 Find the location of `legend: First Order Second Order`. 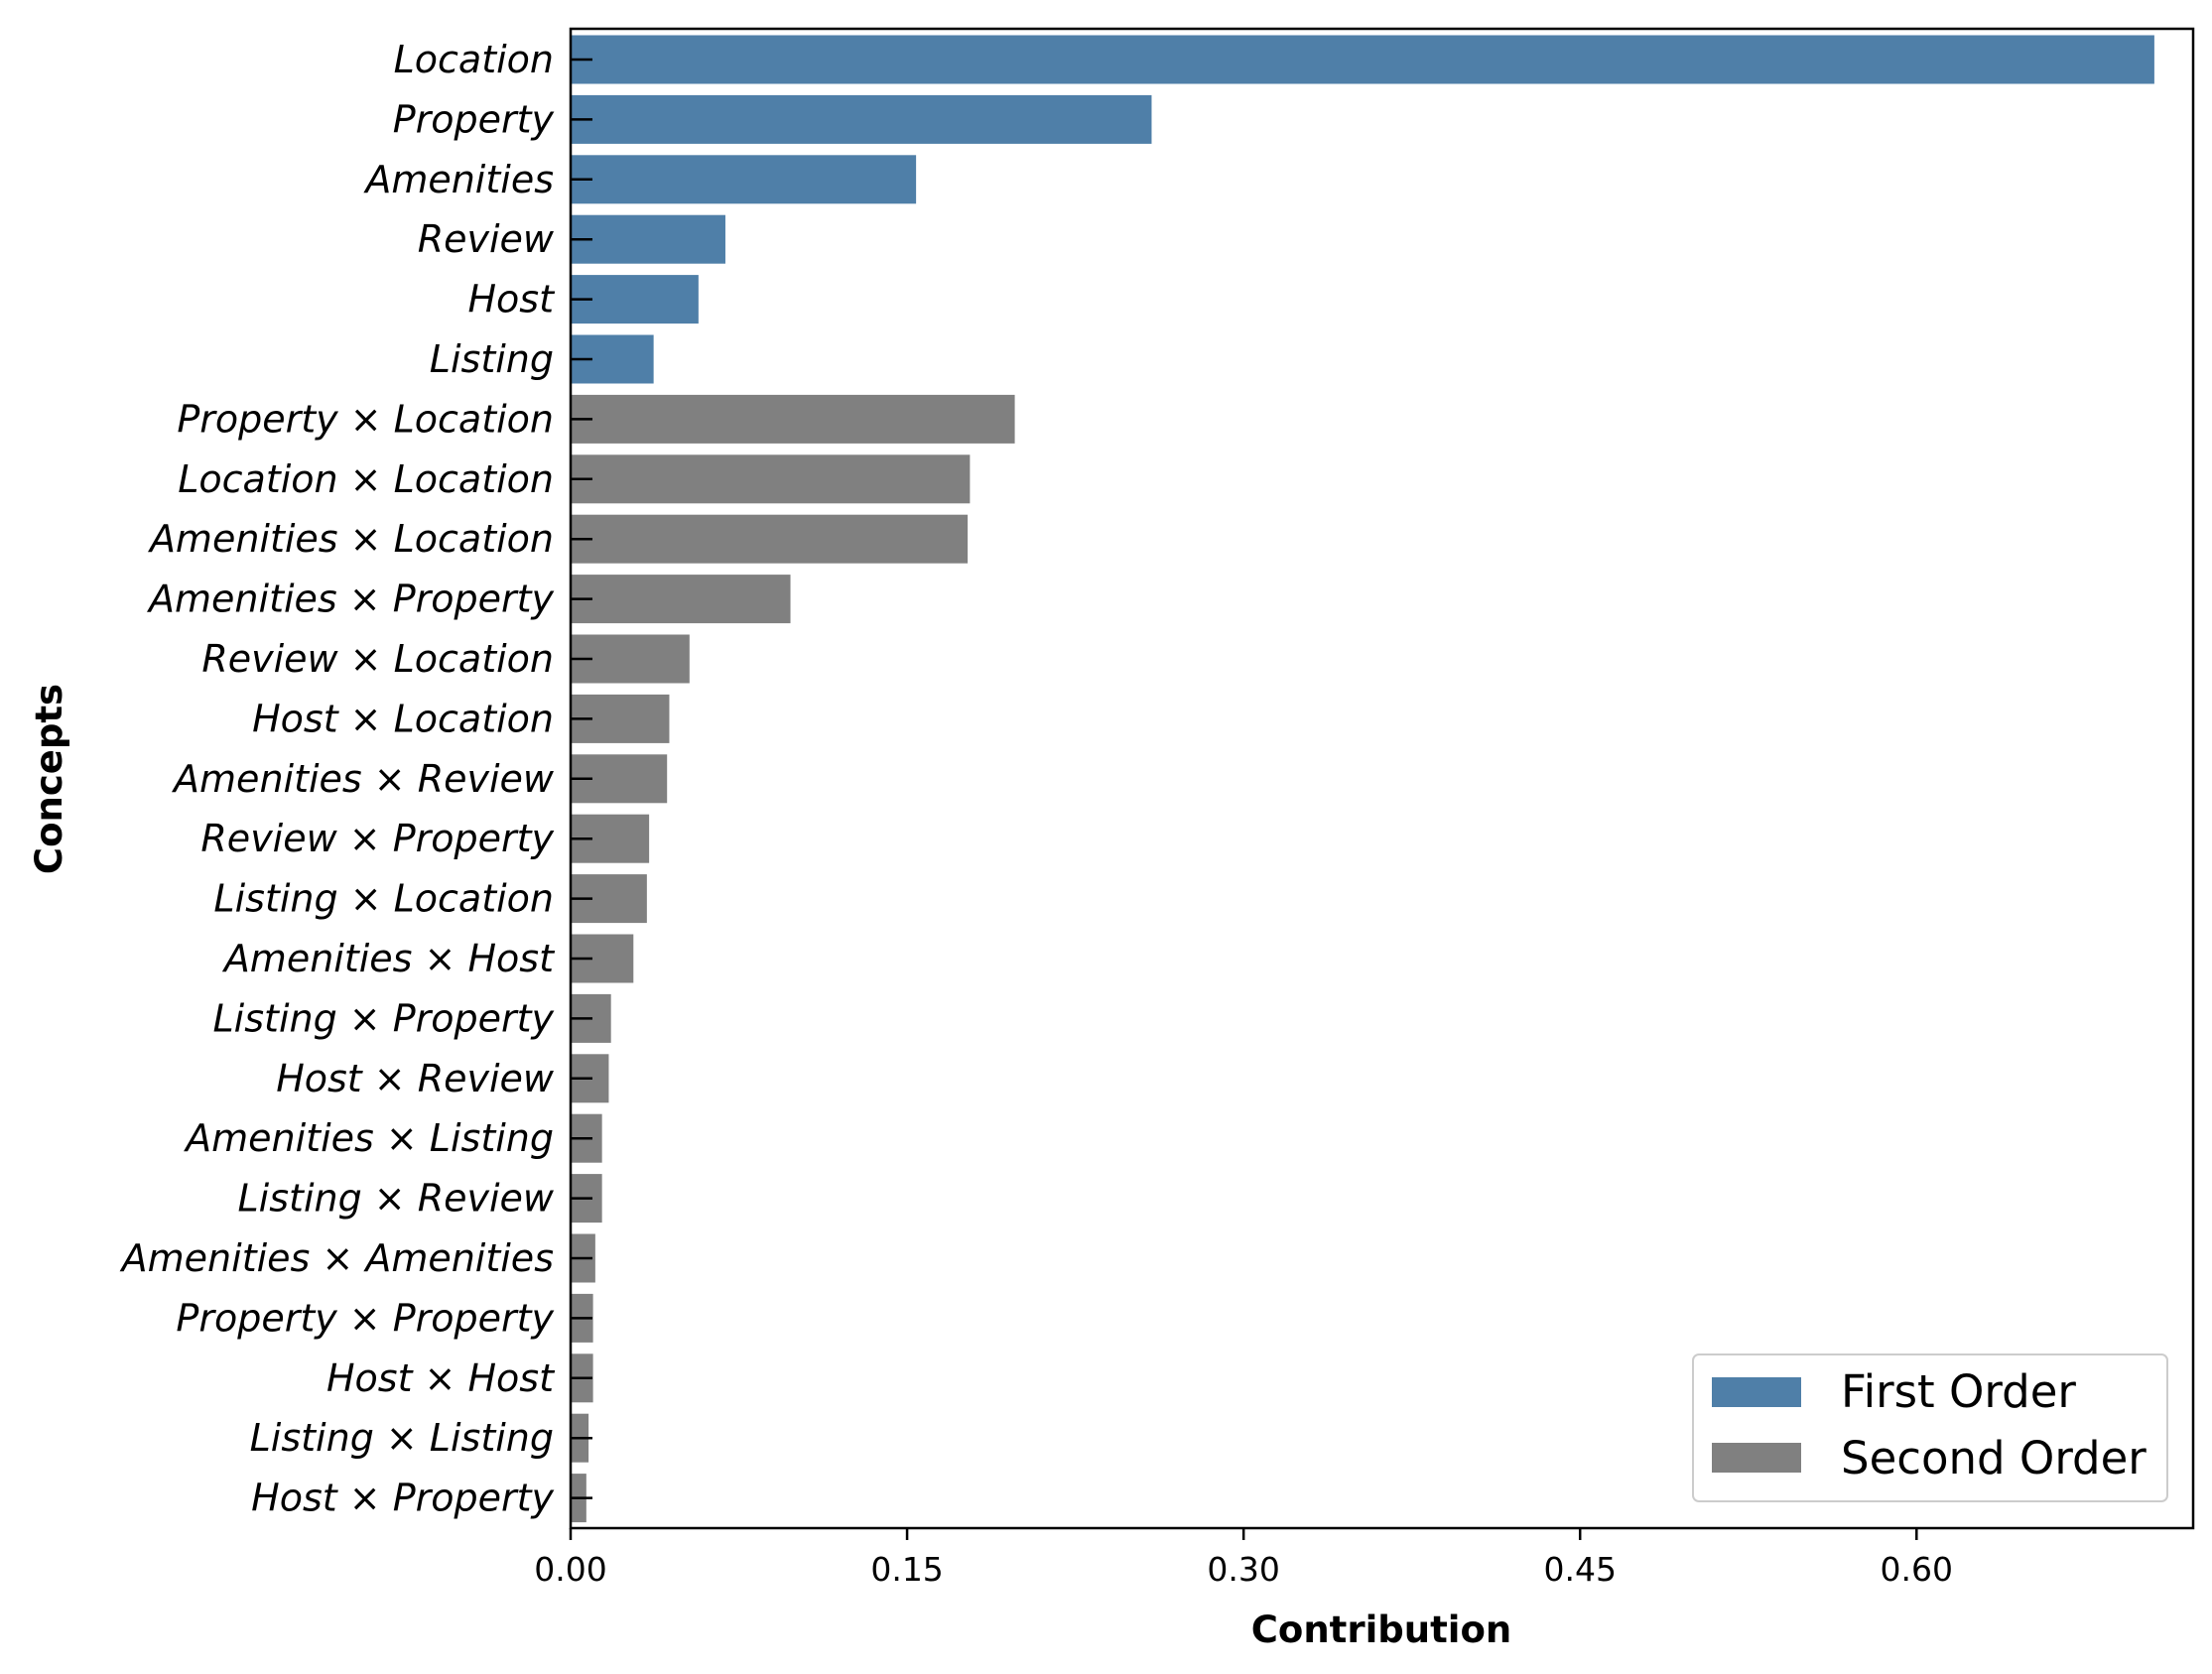

legend: First Order Second Order is located at coordinates (1930, 1428).